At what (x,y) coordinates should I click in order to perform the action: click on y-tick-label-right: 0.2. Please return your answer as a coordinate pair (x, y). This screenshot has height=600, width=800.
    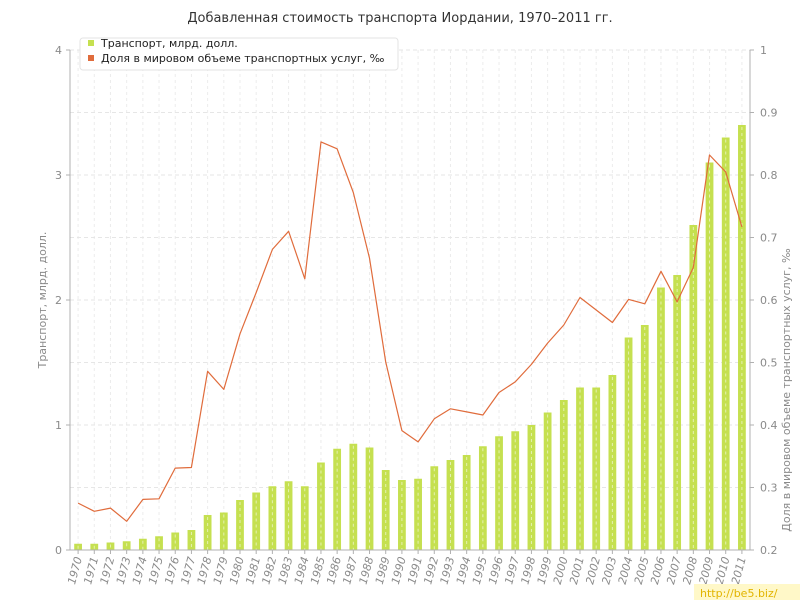
    Looking at the image, I should click on (769, 550).